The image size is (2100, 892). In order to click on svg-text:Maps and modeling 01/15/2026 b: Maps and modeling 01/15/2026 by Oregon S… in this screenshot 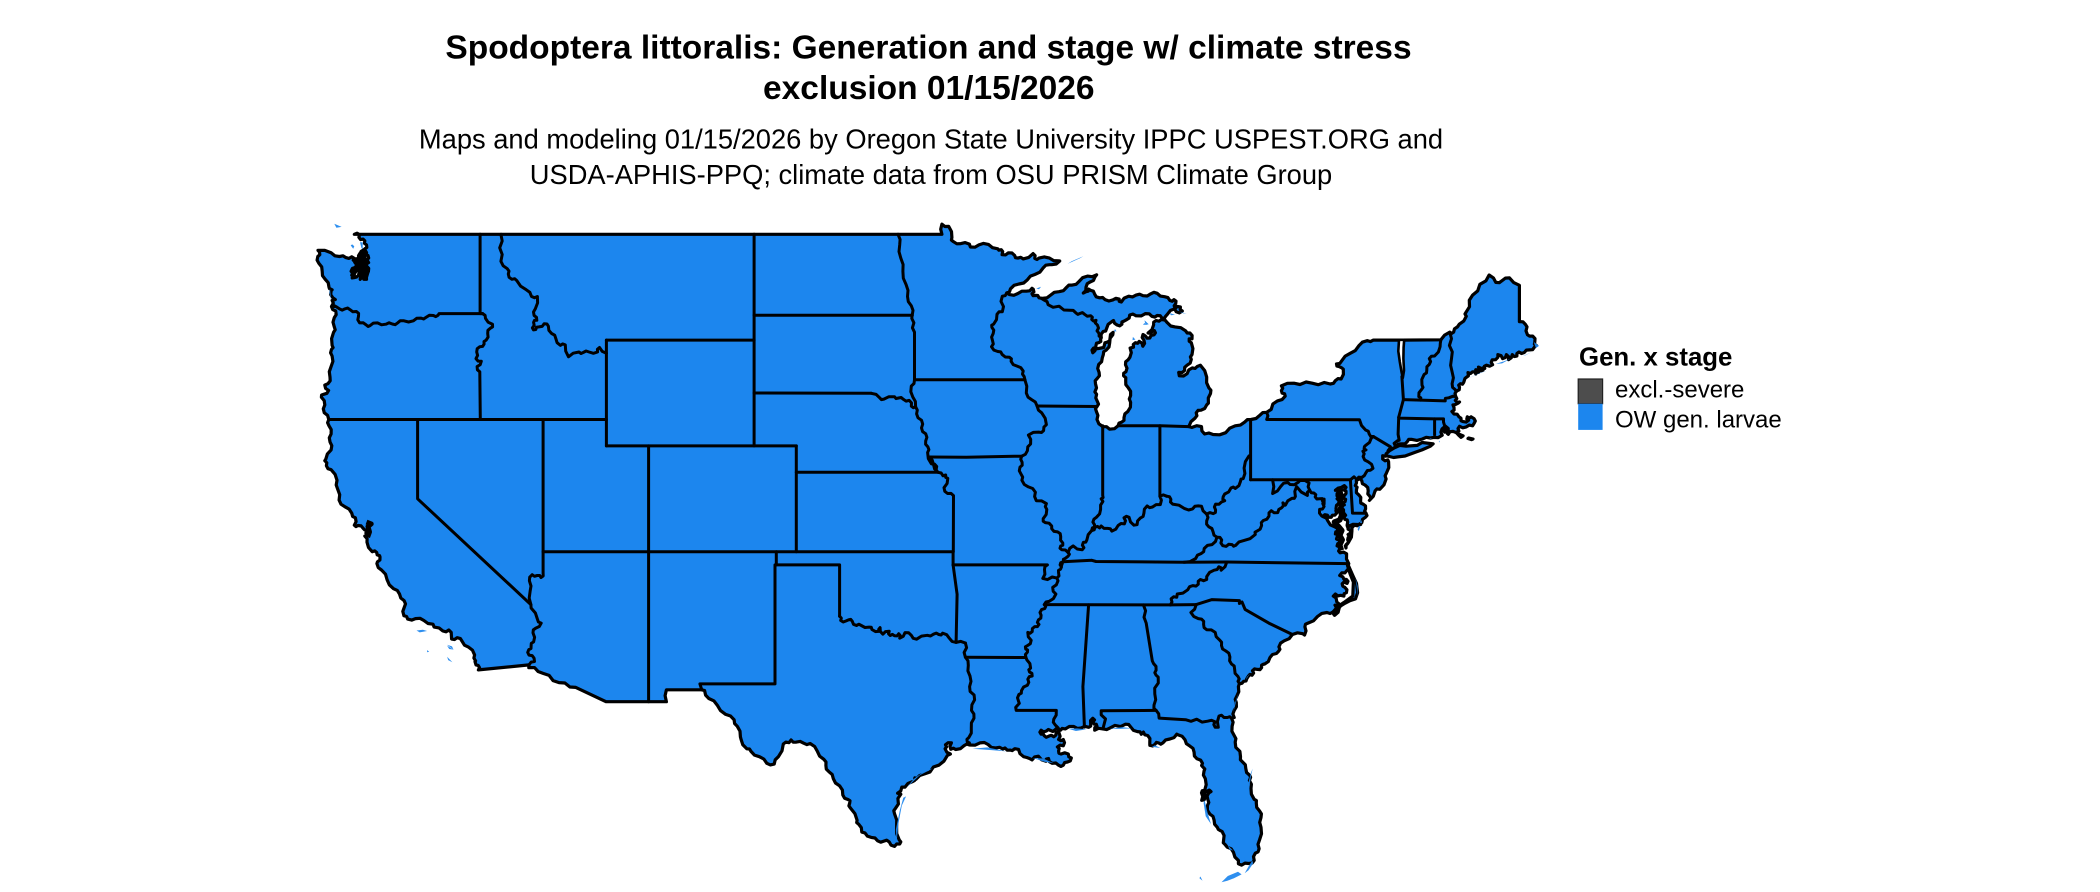, I will do `click(931, 139)`.